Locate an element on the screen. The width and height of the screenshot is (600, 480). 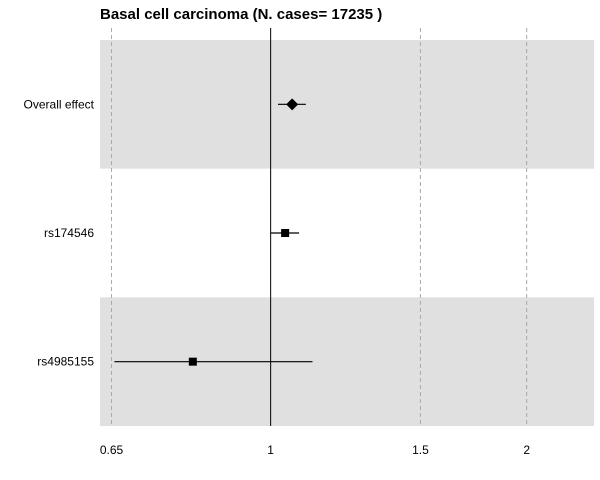
row-label: Overall effect is located at coordinates (59, 104).